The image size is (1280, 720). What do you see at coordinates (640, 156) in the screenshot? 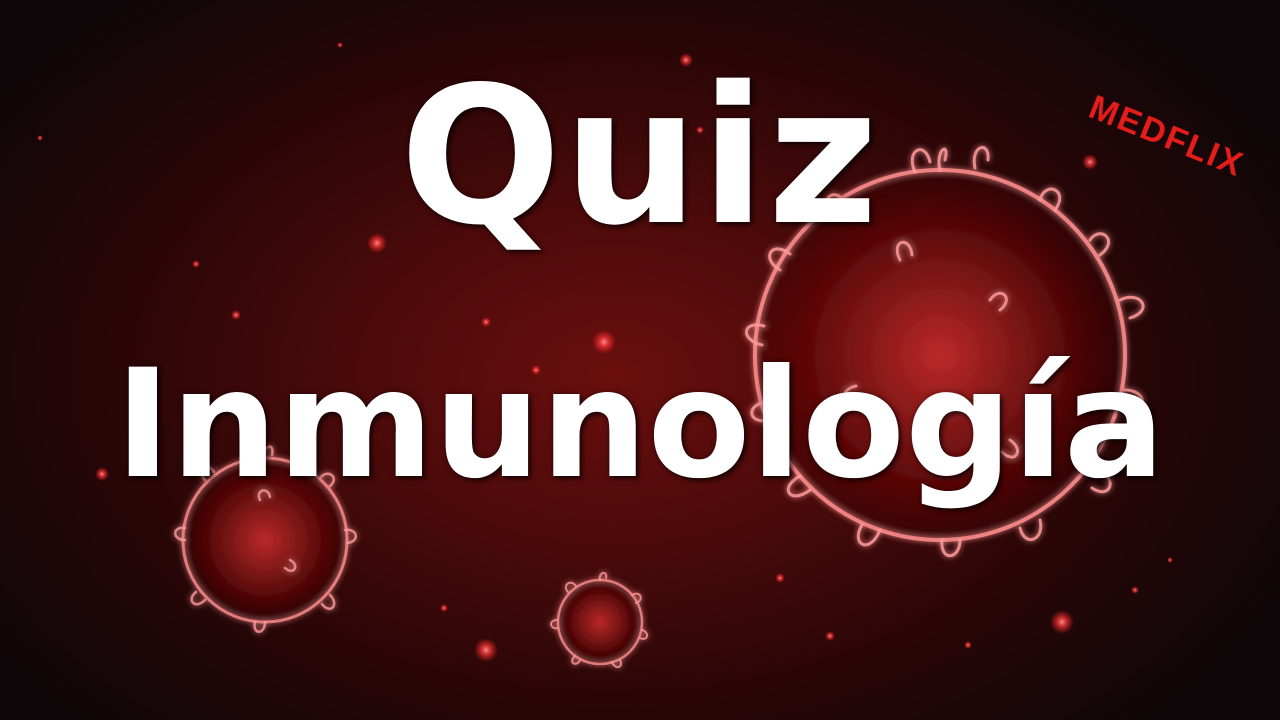
I see `title-quiz: Quiz` at bounding box center [640, 156].